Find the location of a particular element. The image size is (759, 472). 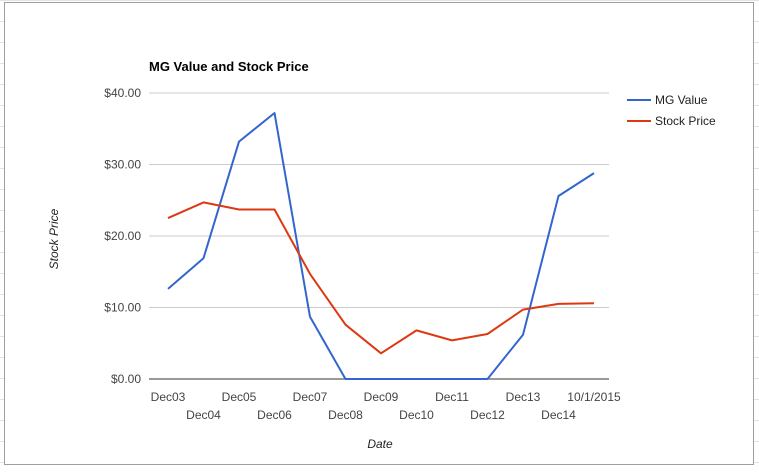

x-tick-label: Dec11 is located at coordinates (452, 397).